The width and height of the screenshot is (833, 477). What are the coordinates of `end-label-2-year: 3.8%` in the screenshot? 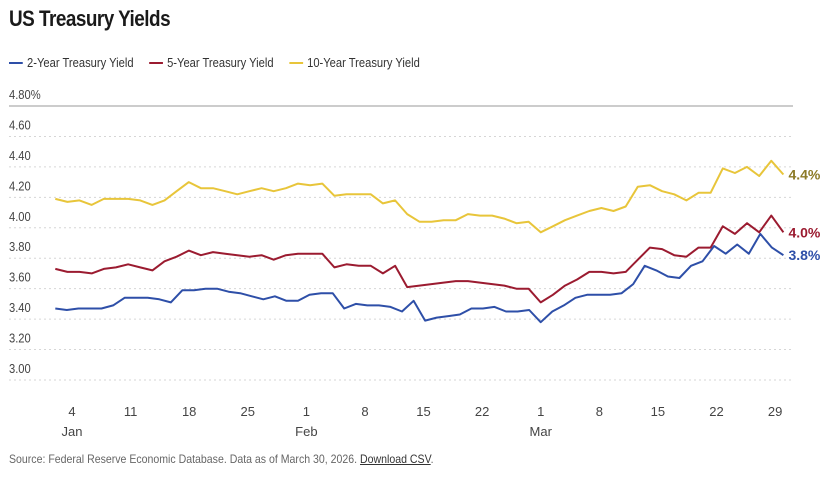 It's located at (804, 255).